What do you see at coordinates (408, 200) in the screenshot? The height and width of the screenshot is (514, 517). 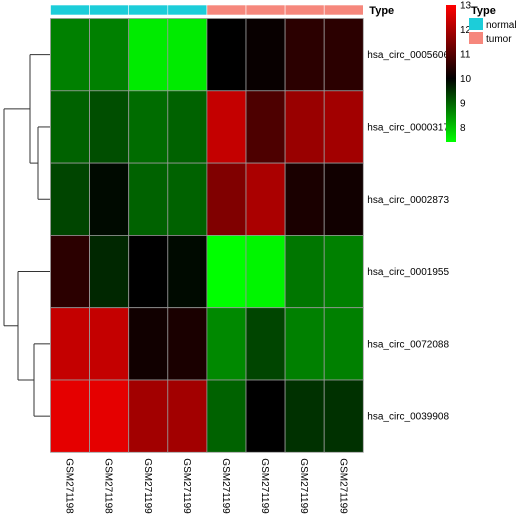 I see `row-label: hsa_circ_0002873` at bounding box center [408, 200].